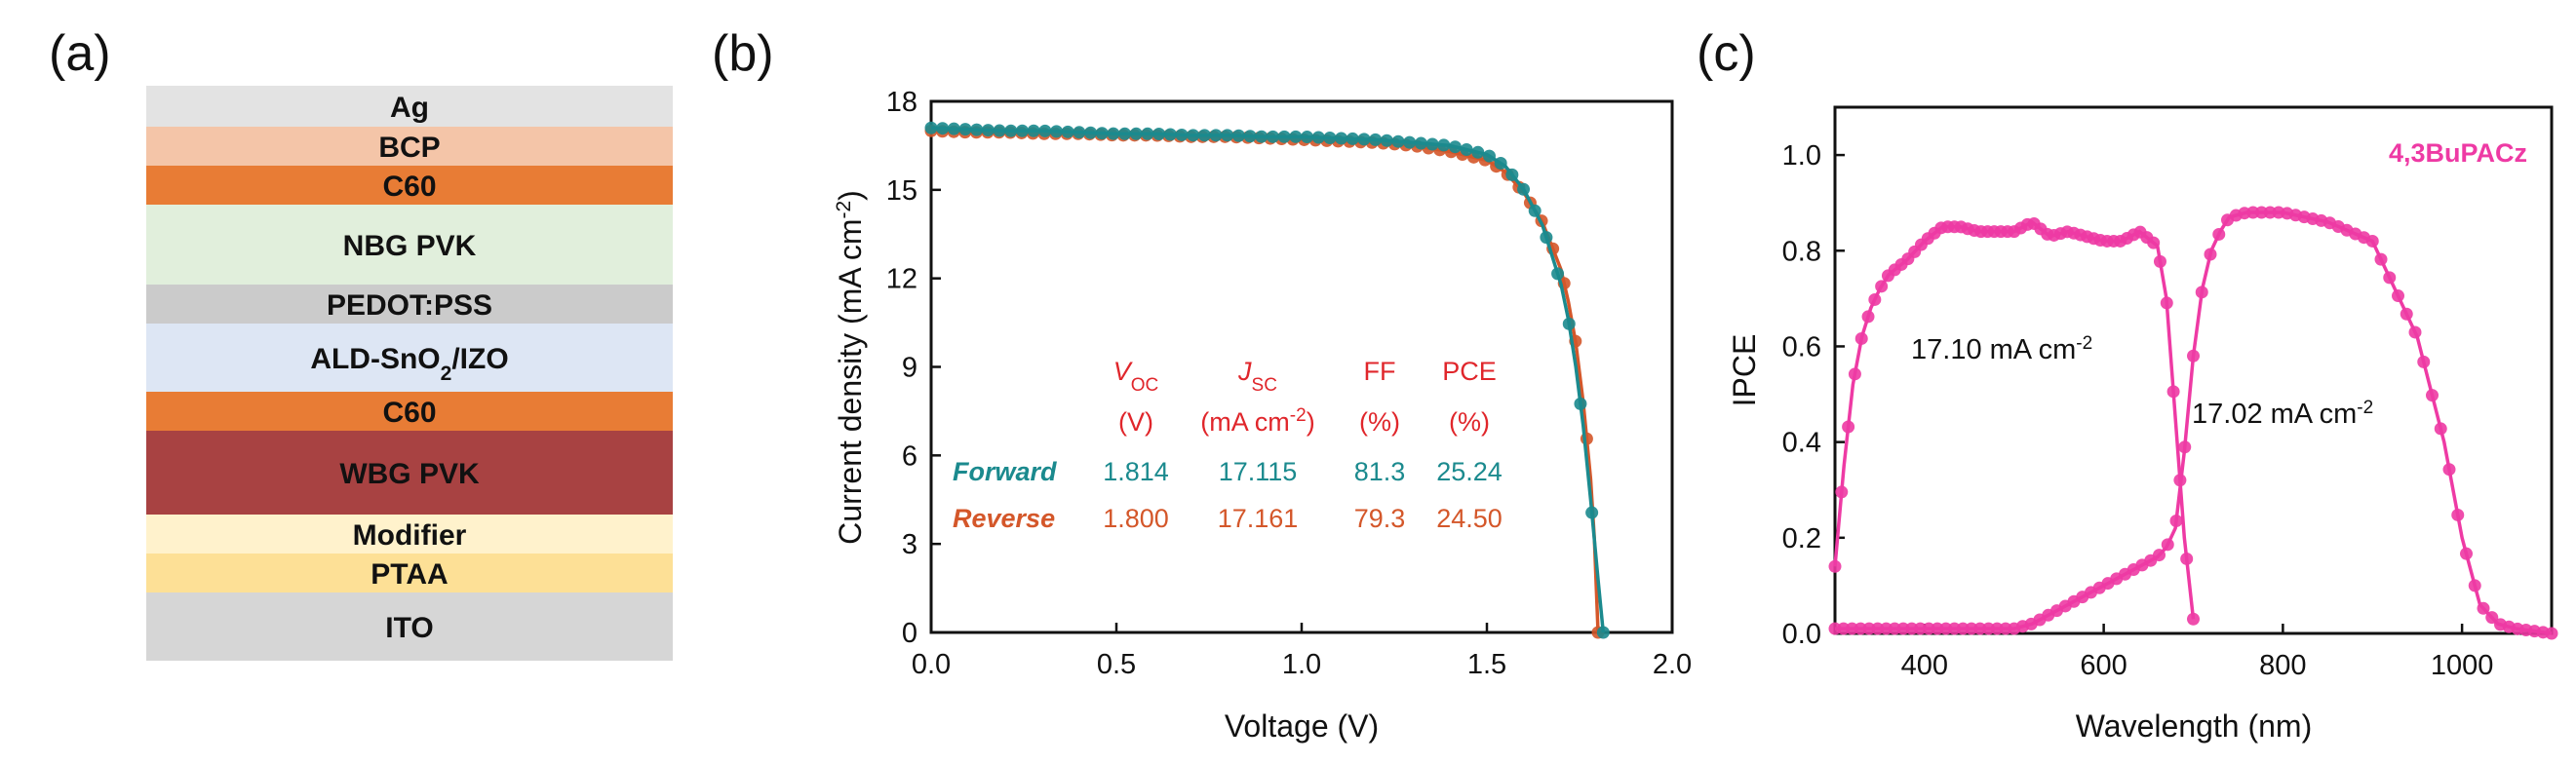 Image resolution: width=2576 pixels, height=764 pixels. What do you see at coordinates (1136, 518) in the screenshot?
I see `reverse-voc: 1.800` at bounding box center [1136, 518].